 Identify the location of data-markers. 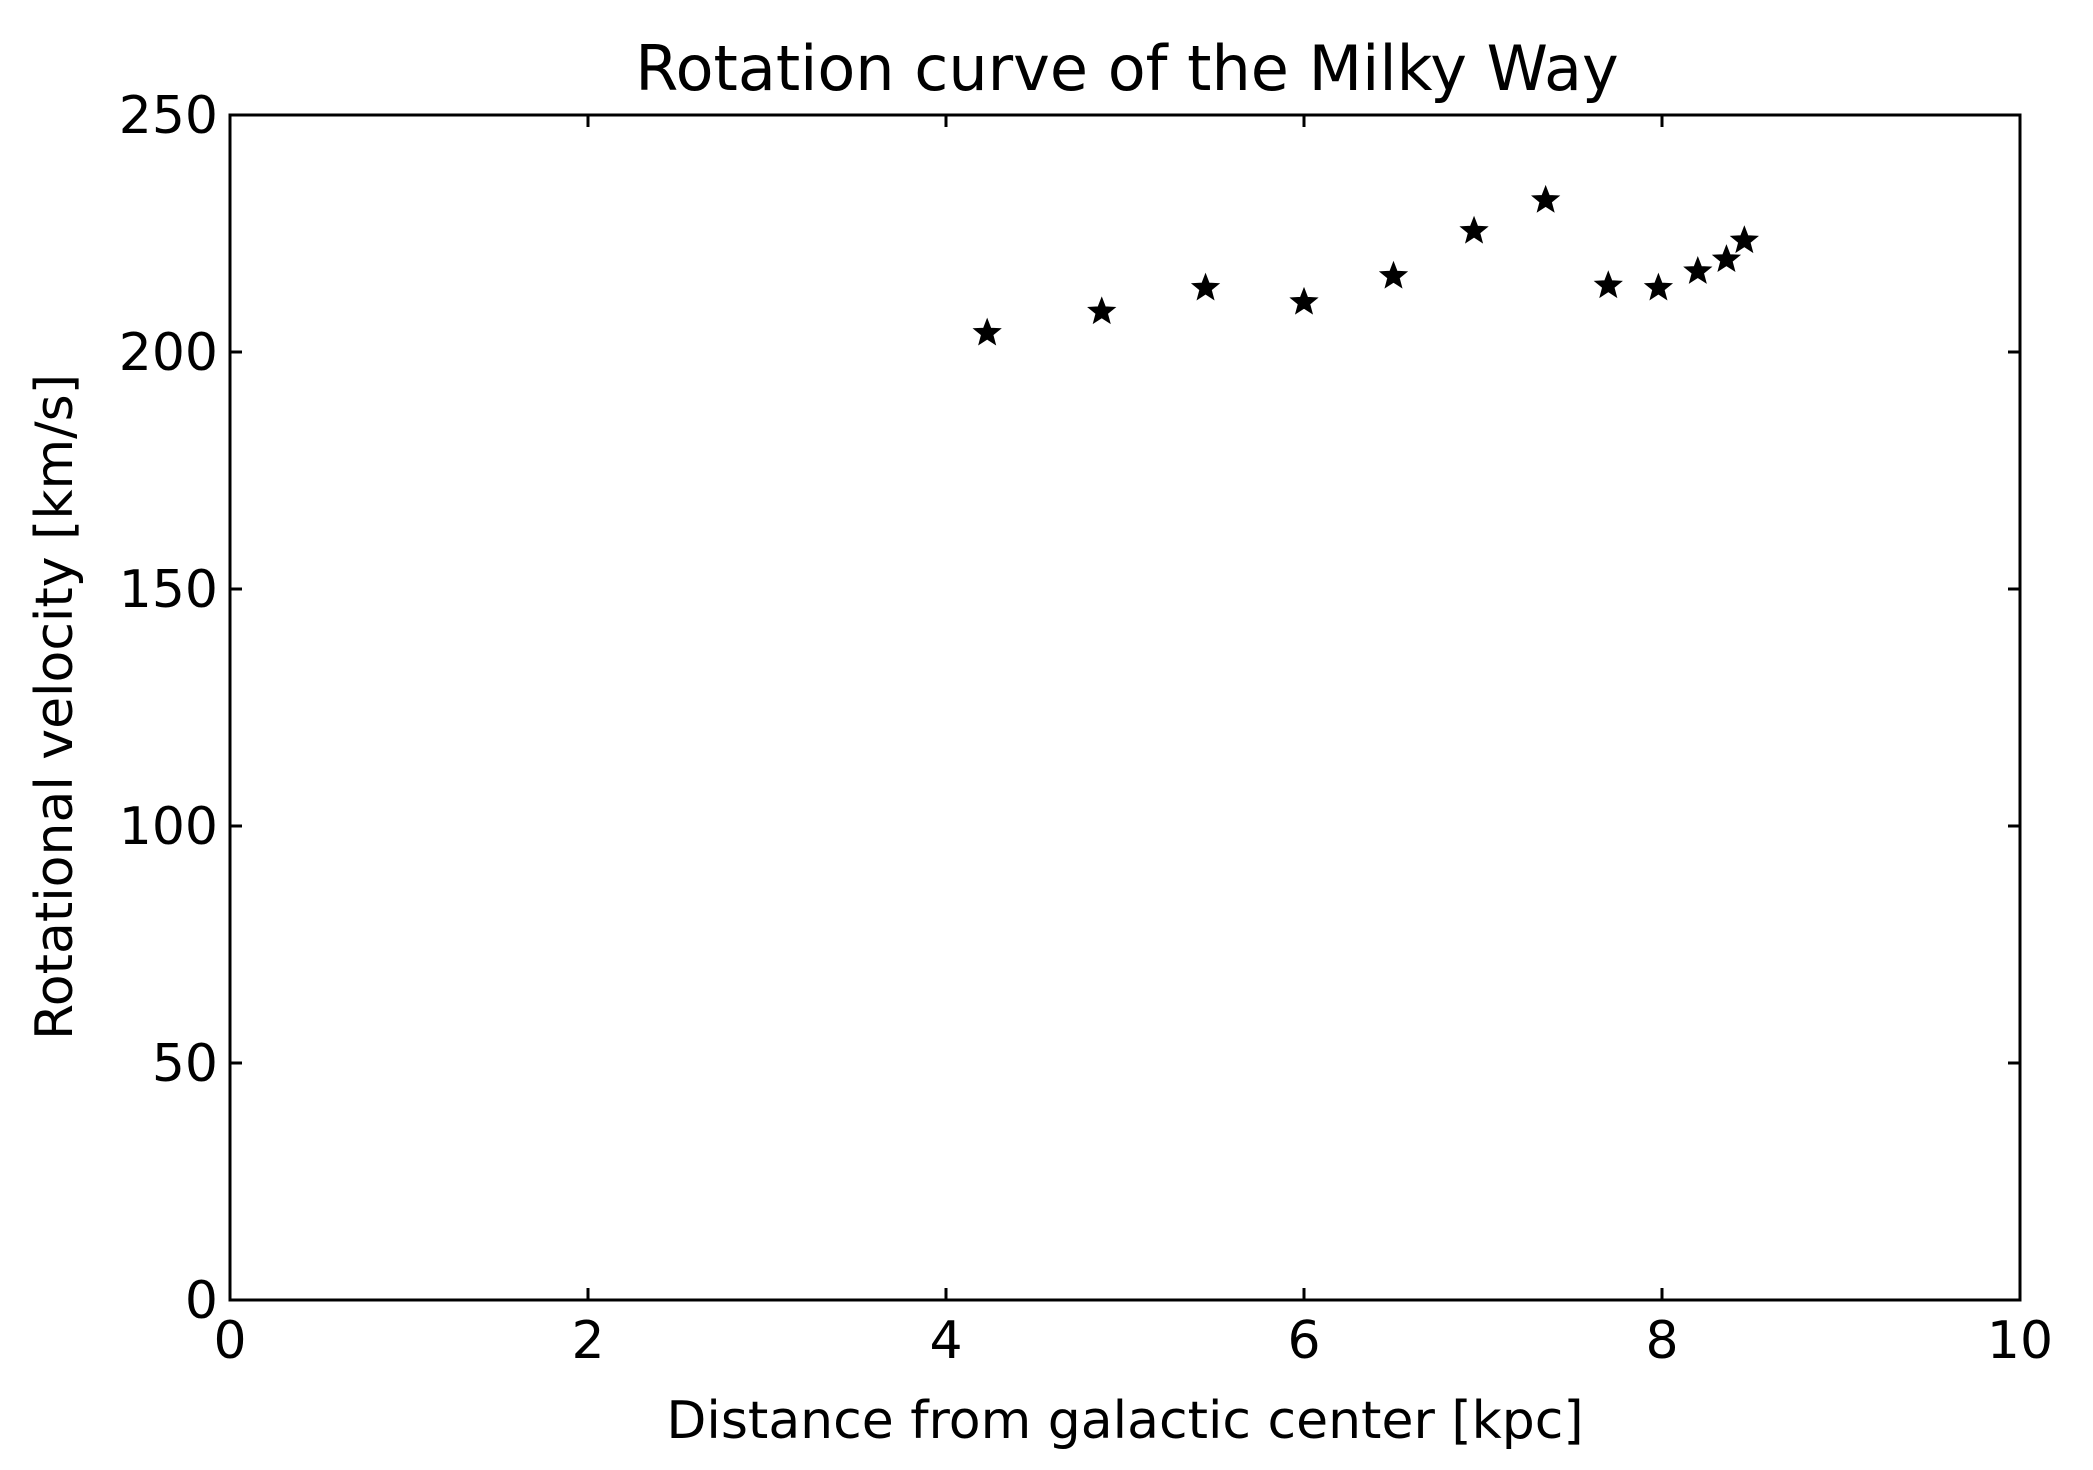
(1365, 265).